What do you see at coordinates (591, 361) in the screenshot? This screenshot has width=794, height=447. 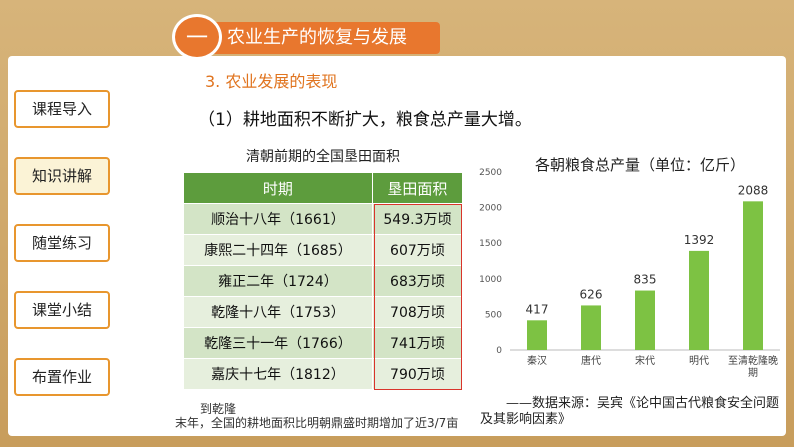 I see `x-tick-label: 唐代` at bounding box center [591, 361].